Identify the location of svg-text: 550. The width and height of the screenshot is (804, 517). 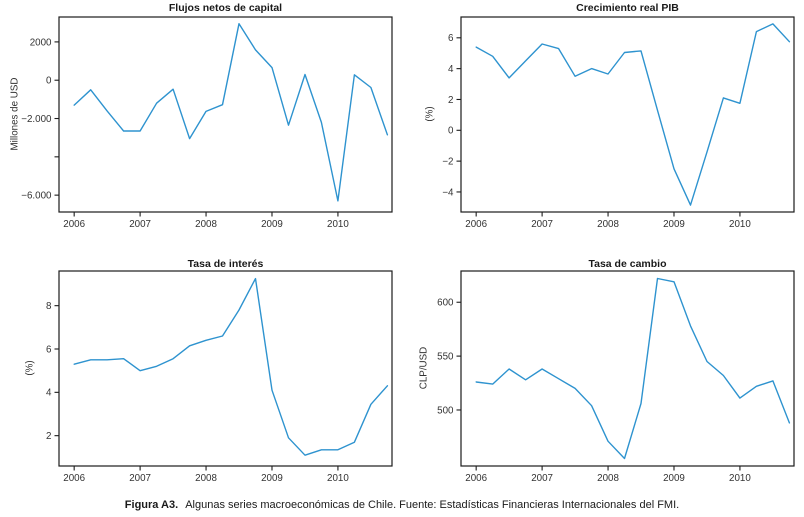
(445, 357).